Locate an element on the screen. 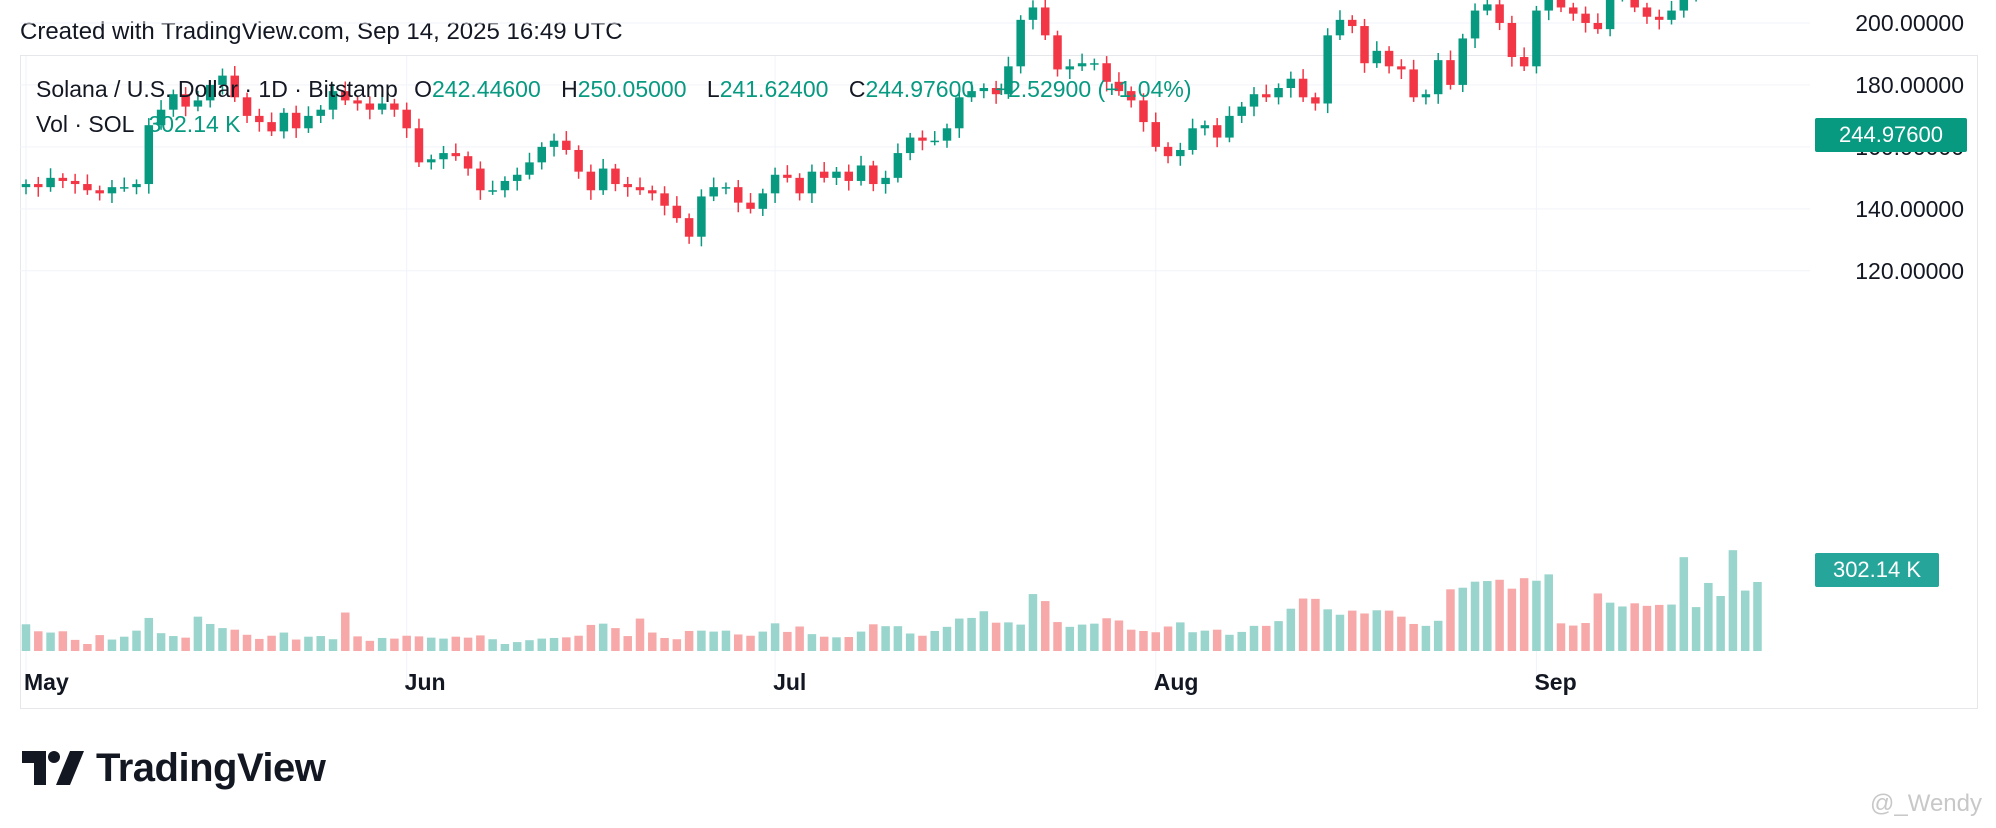  x-axis-tick-label: Jul is located at coordinates (789, 682).